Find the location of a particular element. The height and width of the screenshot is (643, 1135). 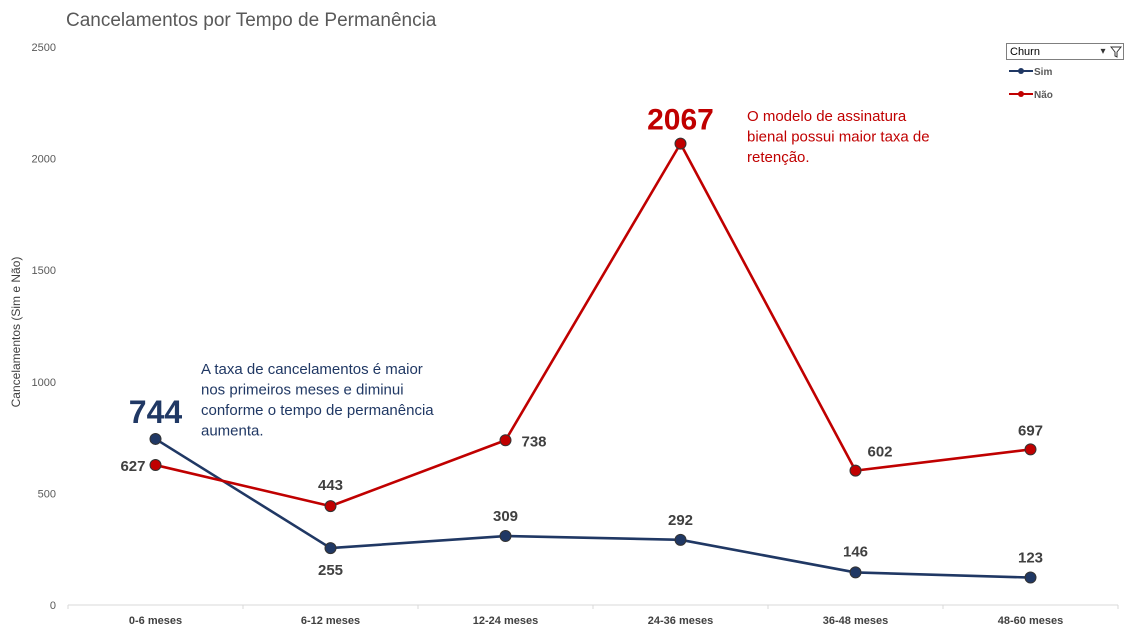

annotation-line: conforme o tempo de permanência is located at coordinates (317, 410).